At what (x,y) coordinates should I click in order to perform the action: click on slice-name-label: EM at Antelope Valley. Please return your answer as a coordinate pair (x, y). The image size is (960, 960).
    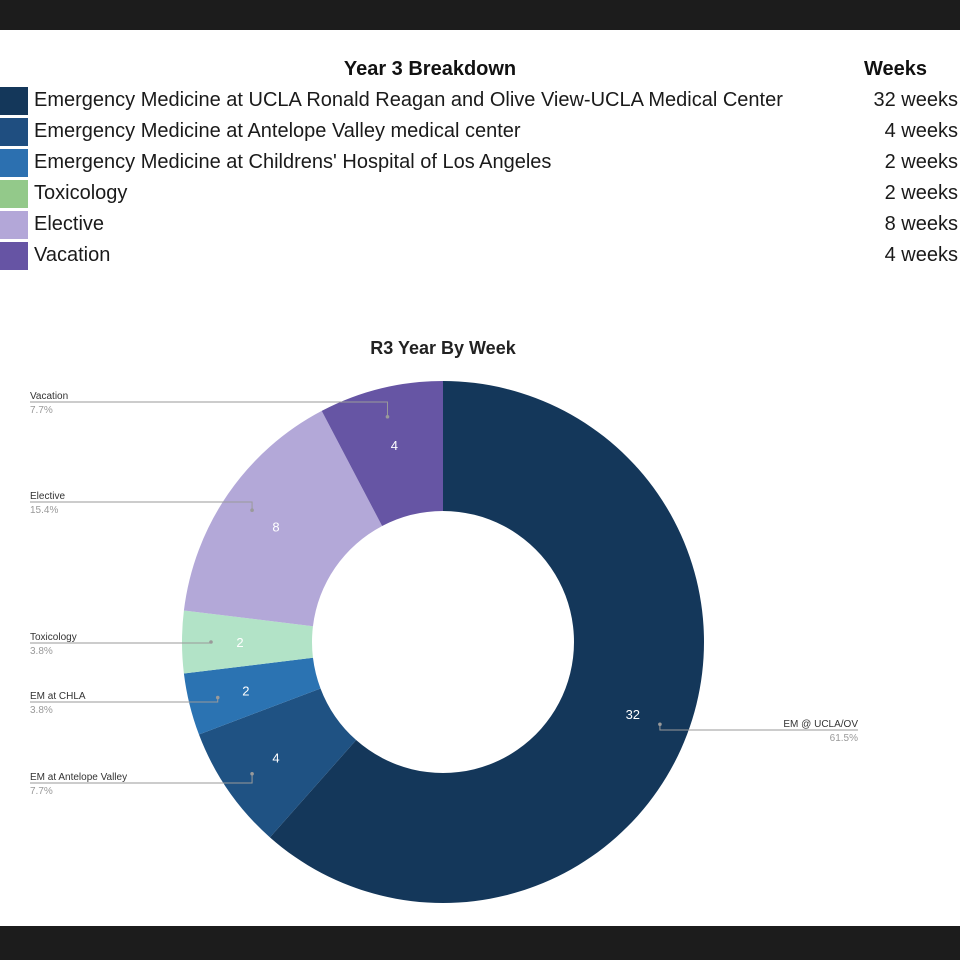
    Looking at the image, I should click on (78, 777).